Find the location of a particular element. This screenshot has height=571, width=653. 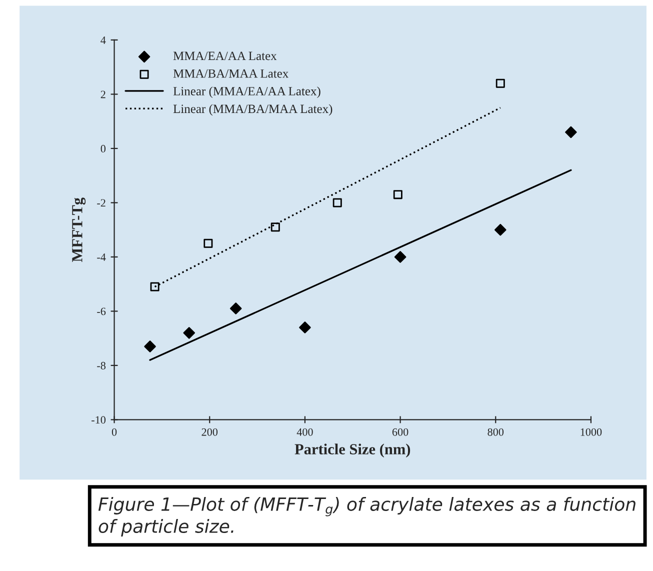

y-tick-label: 0 is located at coordinates (103, 148).